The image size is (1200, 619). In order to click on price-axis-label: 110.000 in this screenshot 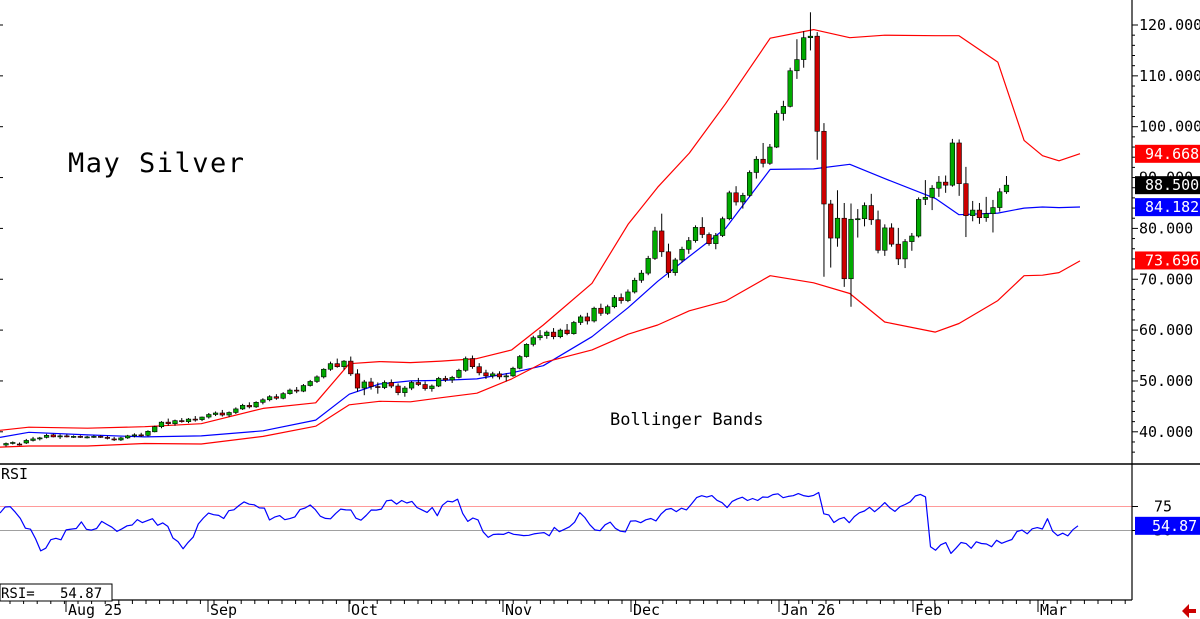, I will do `click(1169, 76)`.